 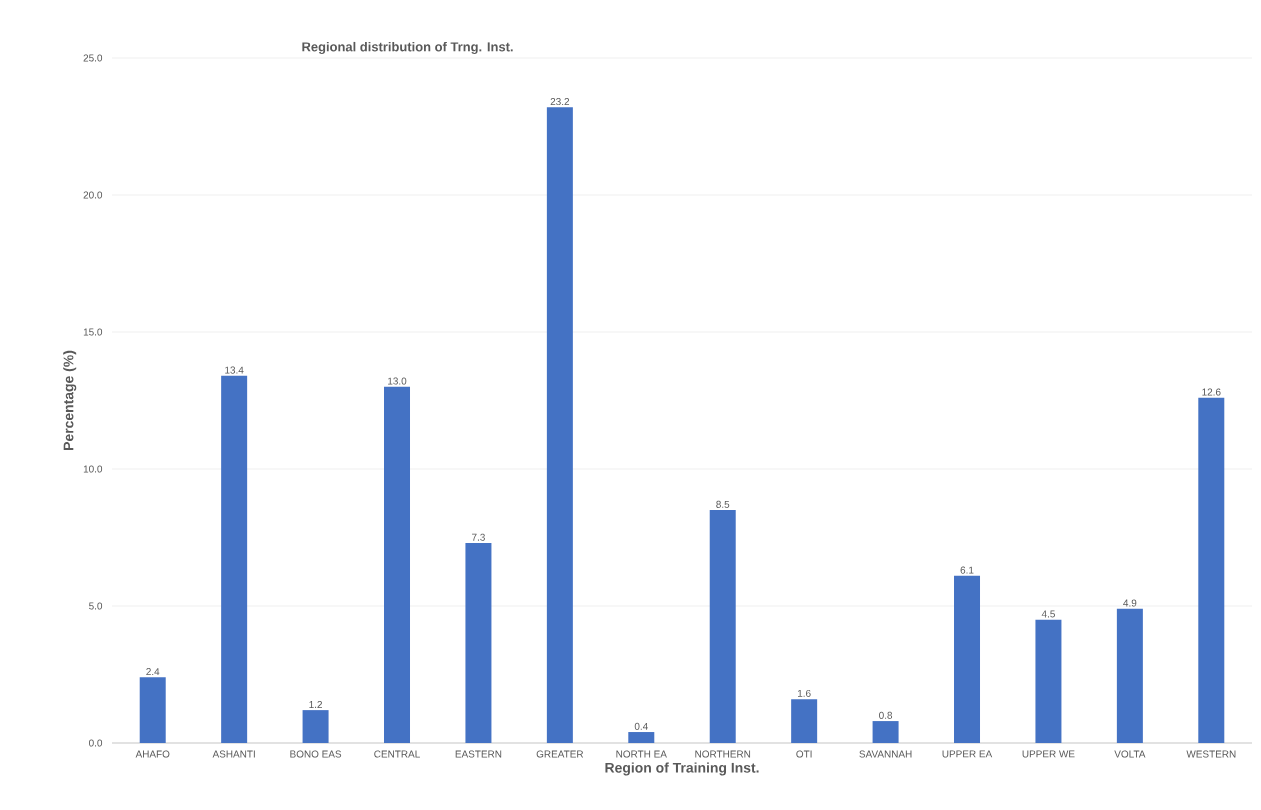 I want to click on data-label: 23.2, so click(x=560, y=102).